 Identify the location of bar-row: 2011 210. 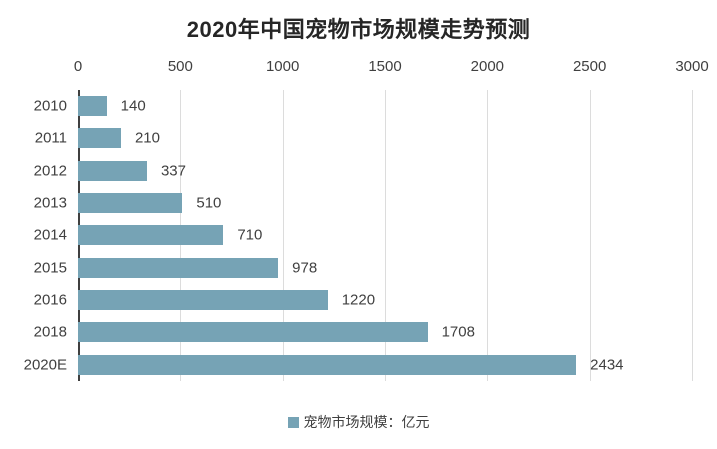
(363, 138).